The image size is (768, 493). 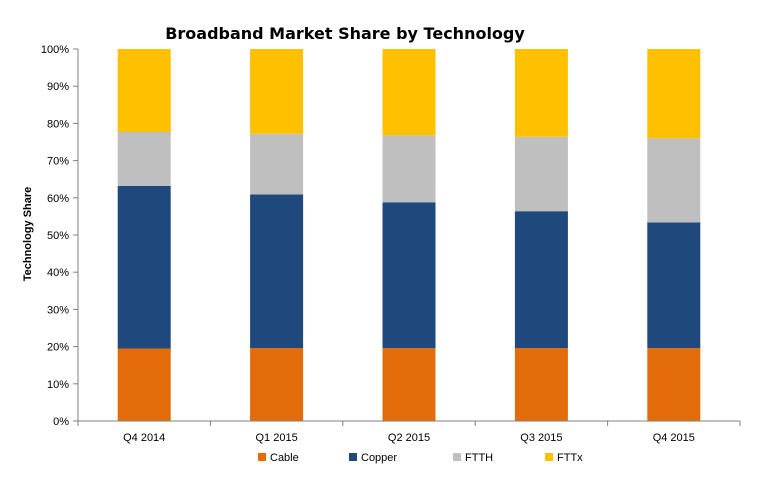 I want to click on y-tick-label: 0%, so click(x=61, y=422).